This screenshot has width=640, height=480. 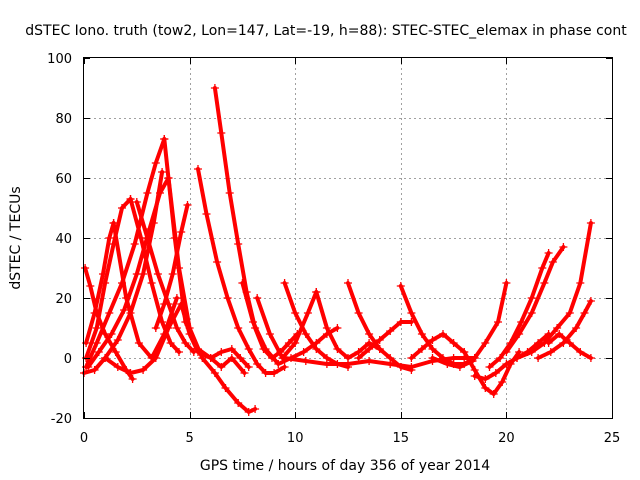 What do you see at coordinates (63, 179) in the screenshot?
I see `y-tick-label: 60` at bounding box center [63, 179].